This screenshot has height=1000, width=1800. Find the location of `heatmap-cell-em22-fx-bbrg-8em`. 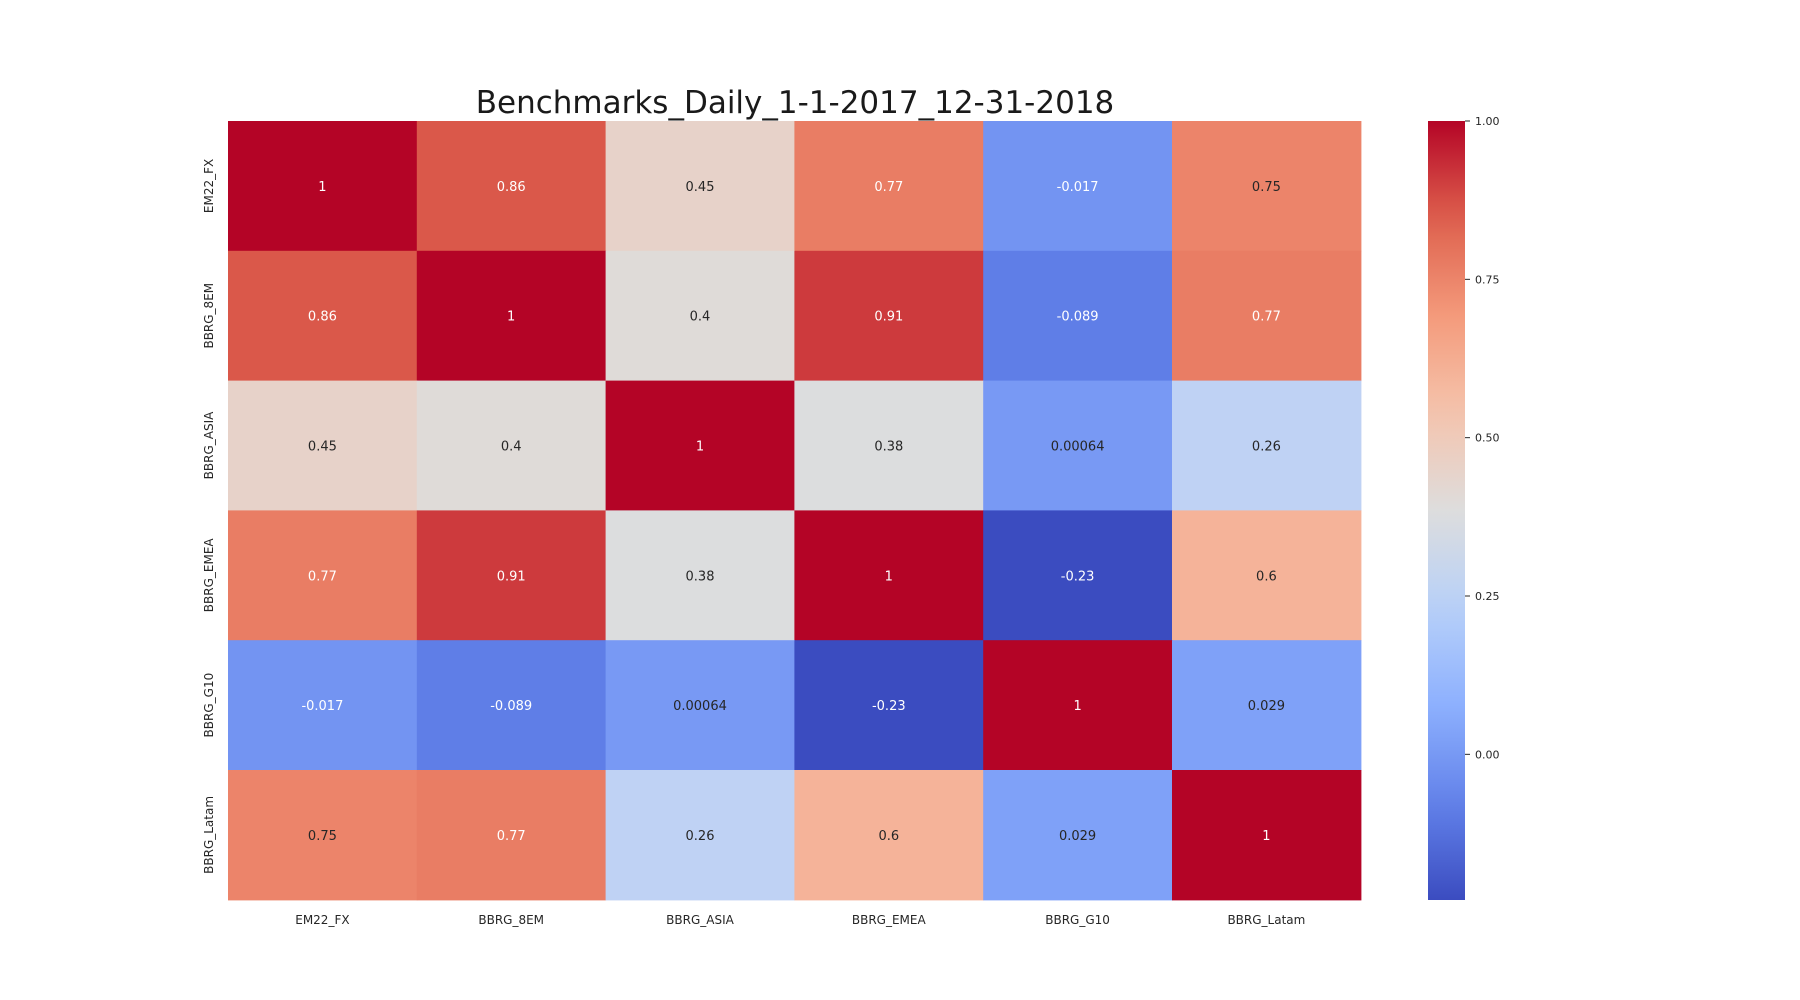

heatmap-cell-em22-fx-bbrg-8em is located at coordinates (511, 186).